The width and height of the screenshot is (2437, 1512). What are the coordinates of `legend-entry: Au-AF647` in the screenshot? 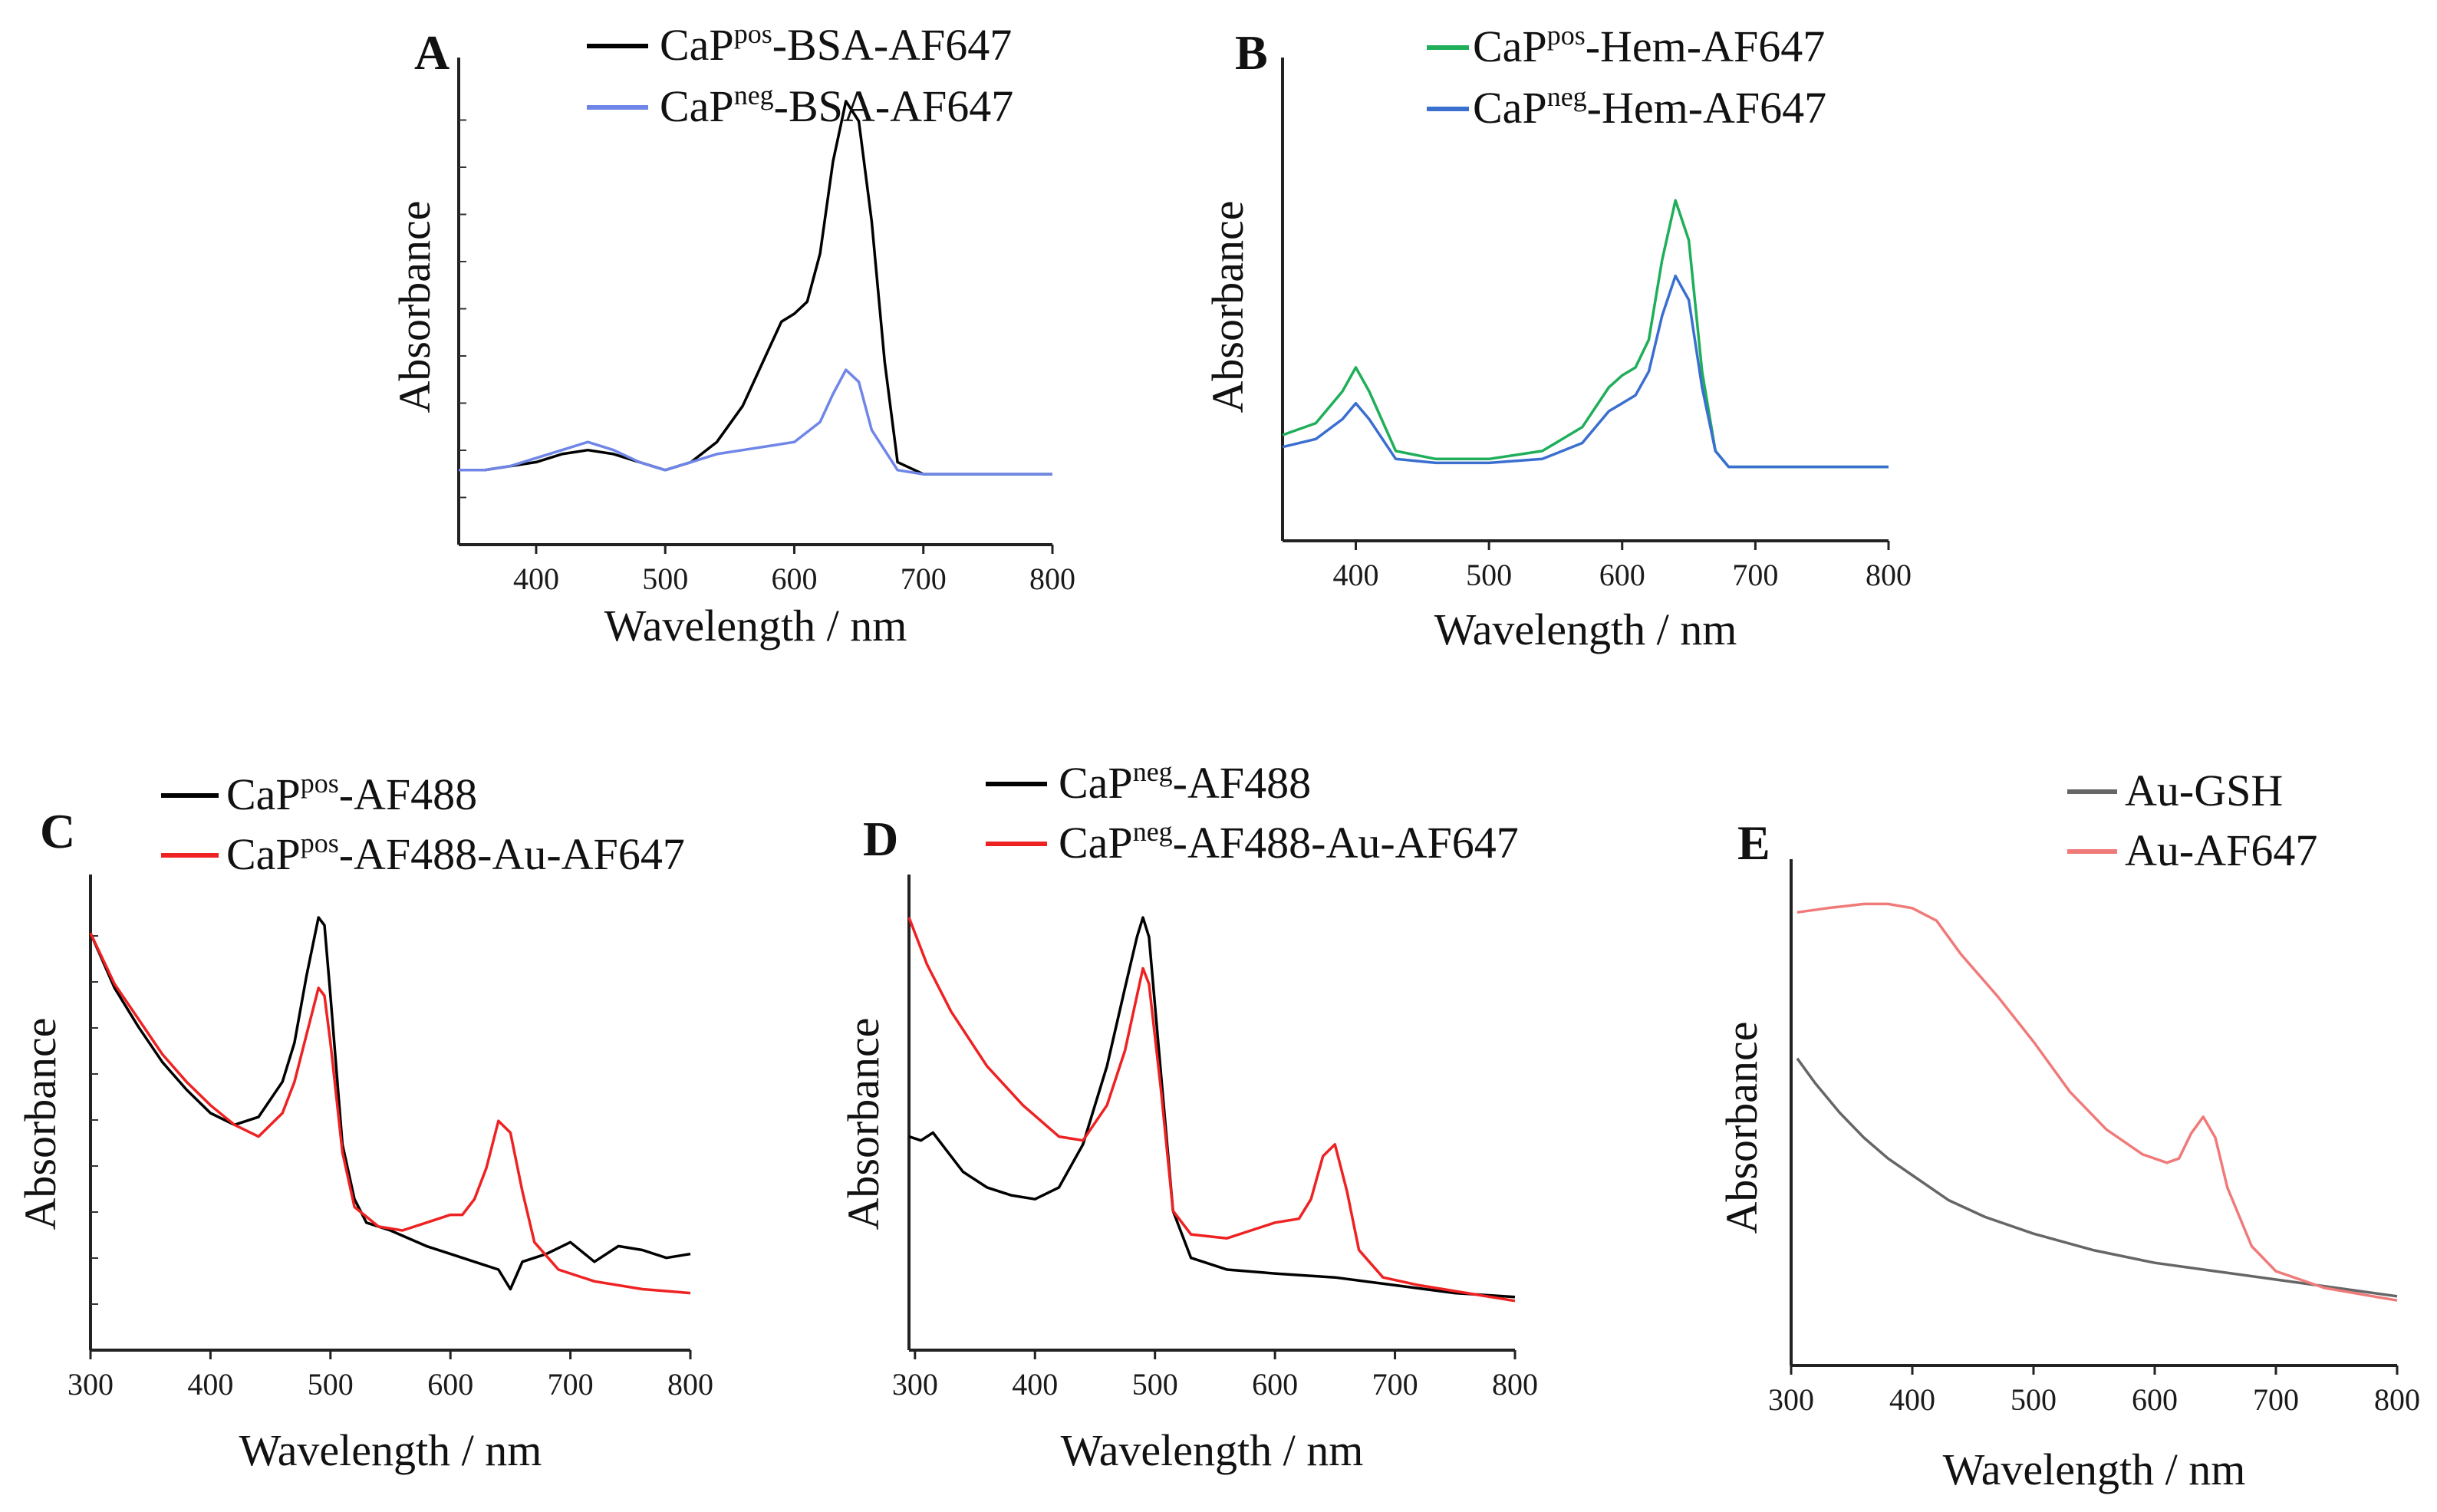 It's located at (2221, 850).